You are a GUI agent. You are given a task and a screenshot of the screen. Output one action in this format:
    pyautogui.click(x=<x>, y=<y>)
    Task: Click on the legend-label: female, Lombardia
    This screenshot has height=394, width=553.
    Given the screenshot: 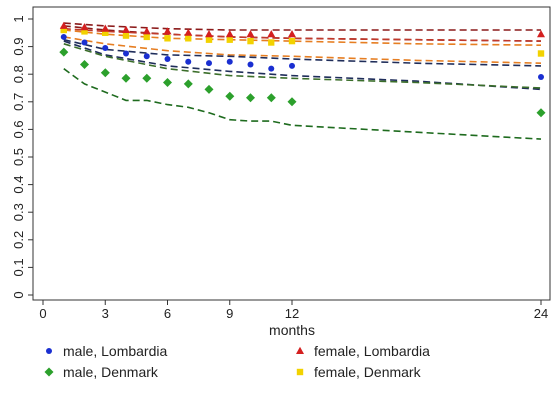 What is the action you would take?
    pyautogui.click(x=372, y=351)
    